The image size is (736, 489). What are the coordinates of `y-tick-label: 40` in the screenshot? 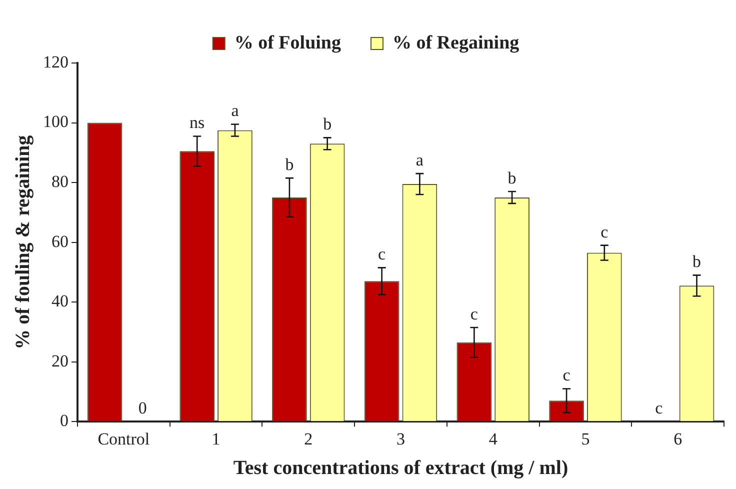 It's located at (60, 301).